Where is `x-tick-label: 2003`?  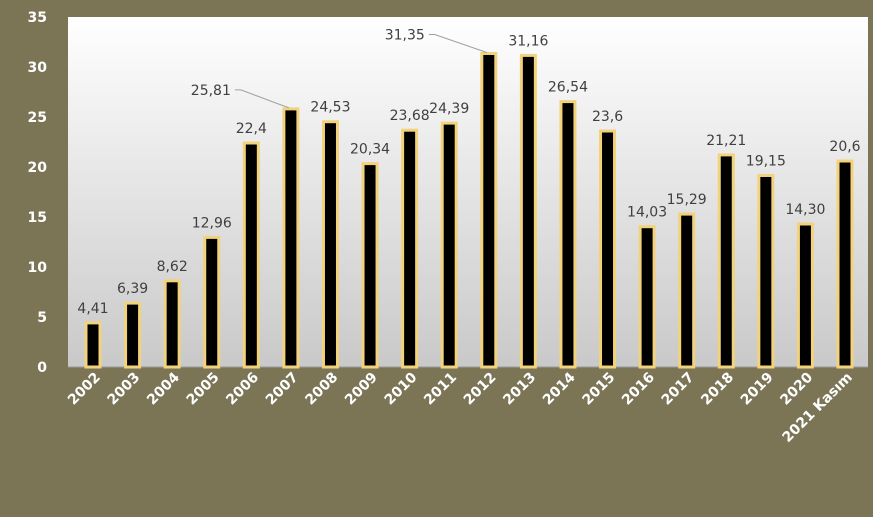 x-tick-label: 2003 is located at coordinates (124, 389).